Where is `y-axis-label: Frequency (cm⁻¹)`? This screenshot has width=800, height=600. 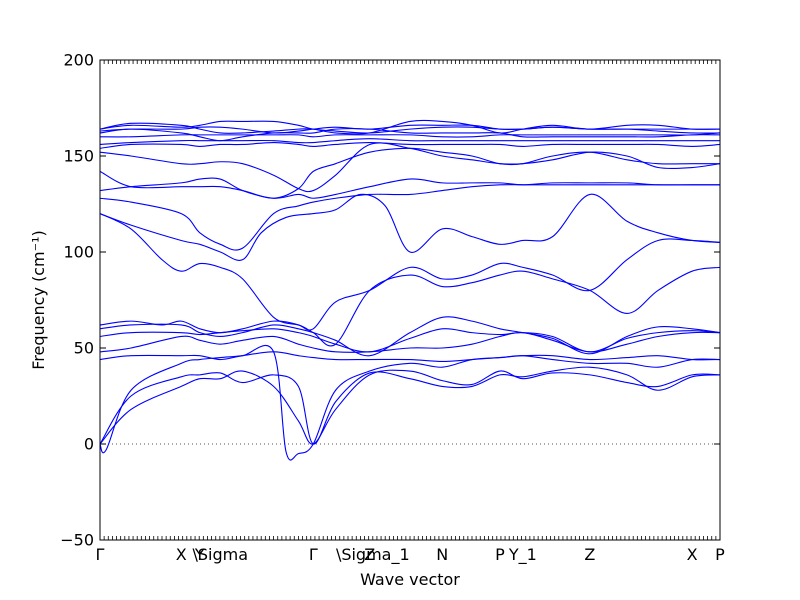 y-axis-label: Frequency (cm⁻¹) is located at coordinates (38, 299).